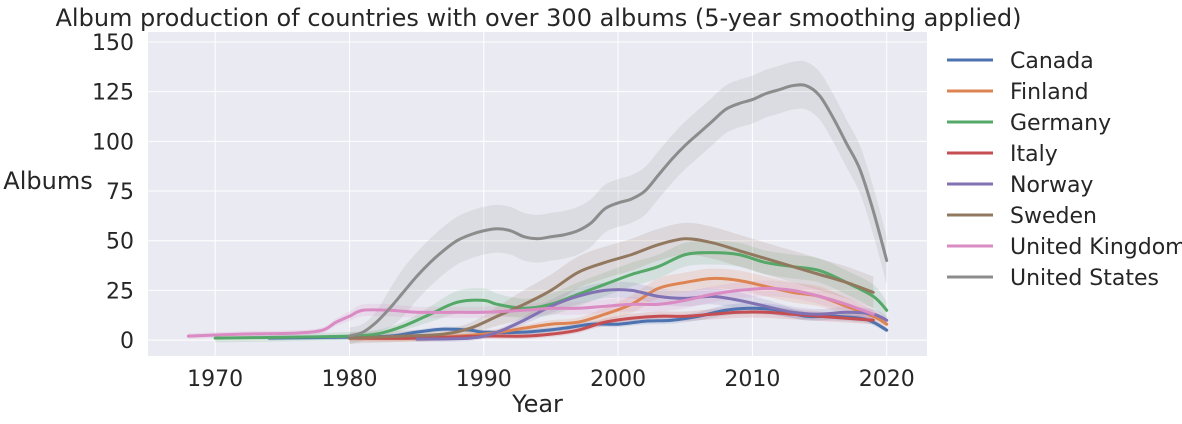 The image size is (1182, 424). What do you see at coordinates (537, 404) in the screenshot?
I see `x-axis-title: Year` at bounding box center [537, 404].